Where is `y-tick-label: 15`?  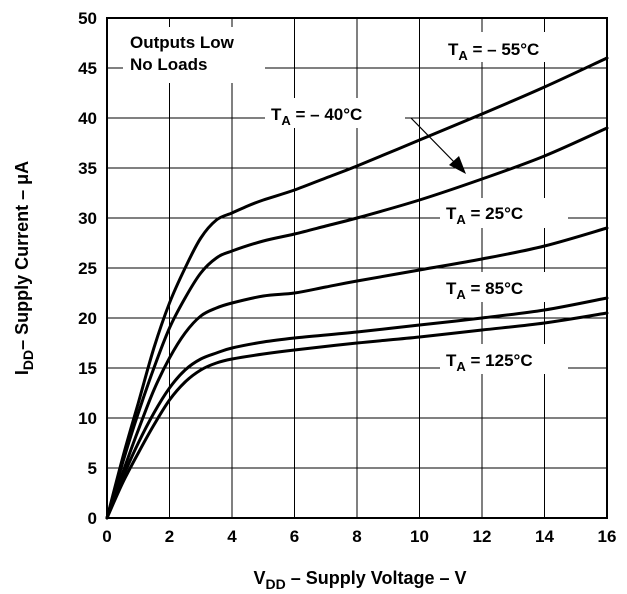 y-tick-label: 15 is located at coordinates (87, 368).